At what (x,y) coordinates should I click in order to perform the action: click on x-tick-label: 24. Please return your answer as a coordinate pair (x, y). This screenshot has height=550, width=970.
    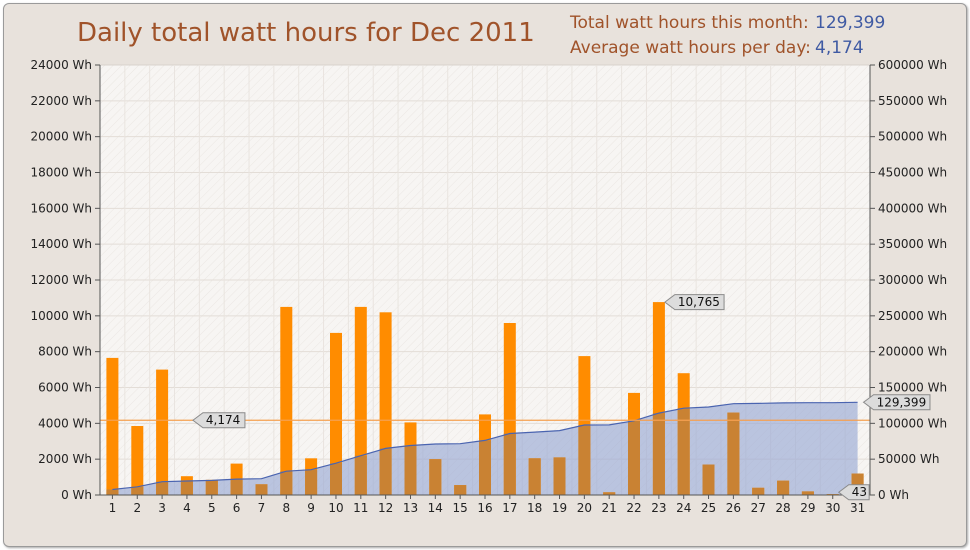
    Looking at the image, I should click on (683, 508).